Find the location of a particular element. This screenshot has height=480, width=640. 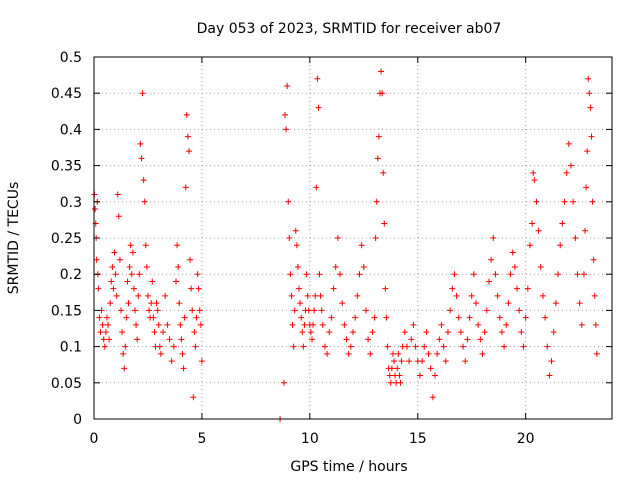

x-tick-labels: 0 5 10 15 20 is located at coordinates (312, 439).